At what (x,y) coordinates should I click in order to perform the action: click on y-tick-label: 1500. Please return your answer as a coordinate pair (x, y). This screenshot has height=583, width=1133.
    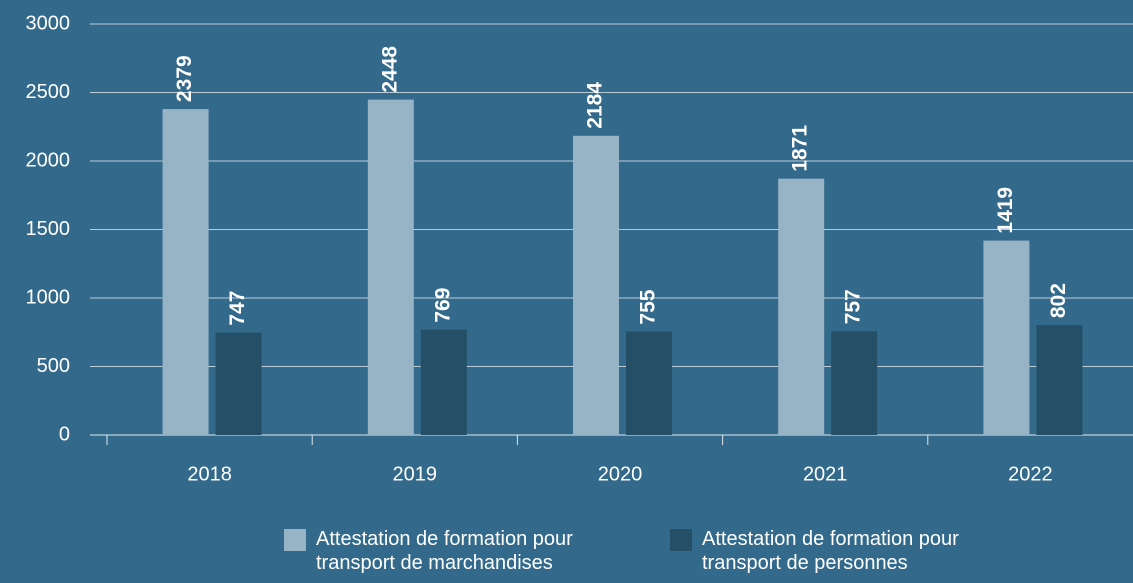
    Looking at the image, I should click on (48, 229).